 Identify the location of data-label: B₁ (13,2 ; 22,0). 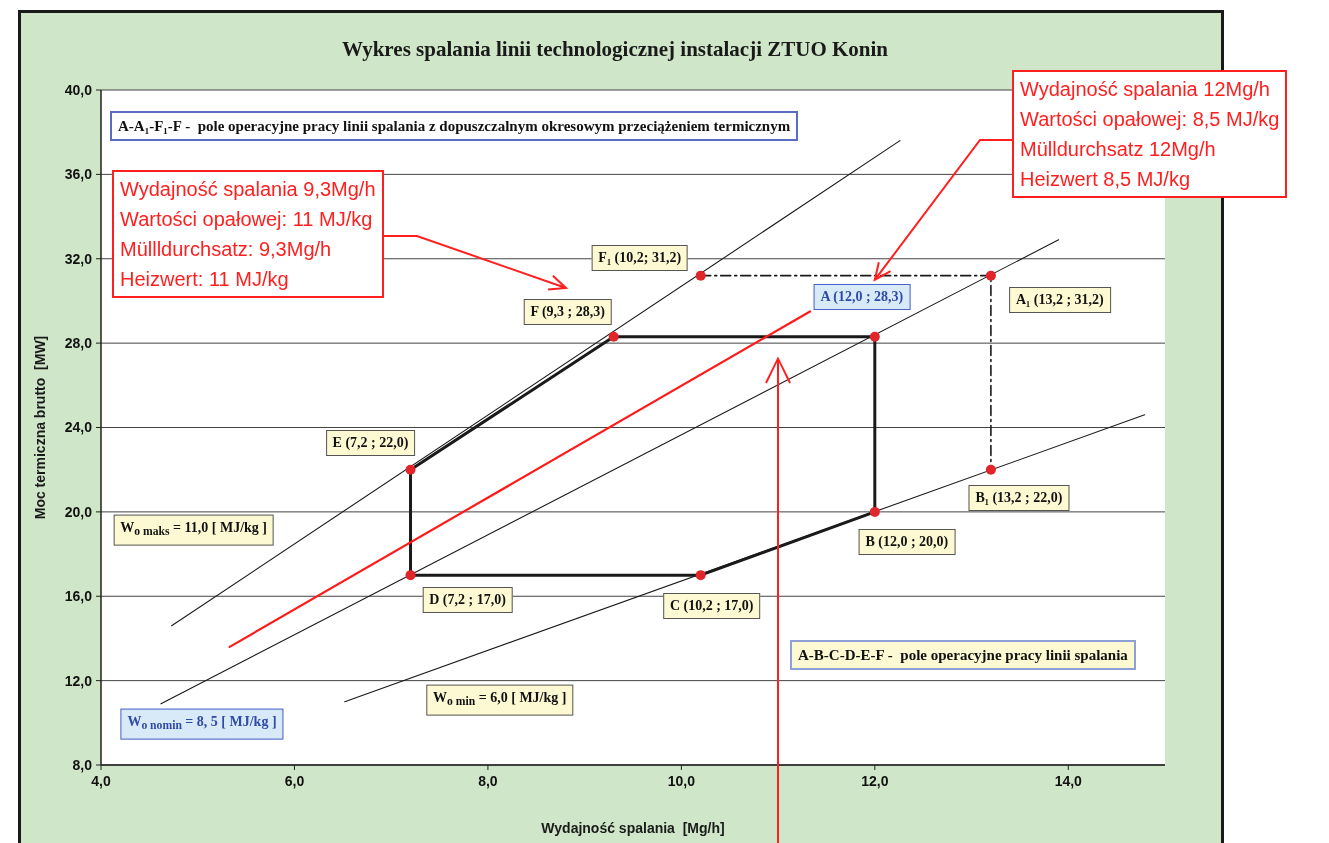
(1019, 497).